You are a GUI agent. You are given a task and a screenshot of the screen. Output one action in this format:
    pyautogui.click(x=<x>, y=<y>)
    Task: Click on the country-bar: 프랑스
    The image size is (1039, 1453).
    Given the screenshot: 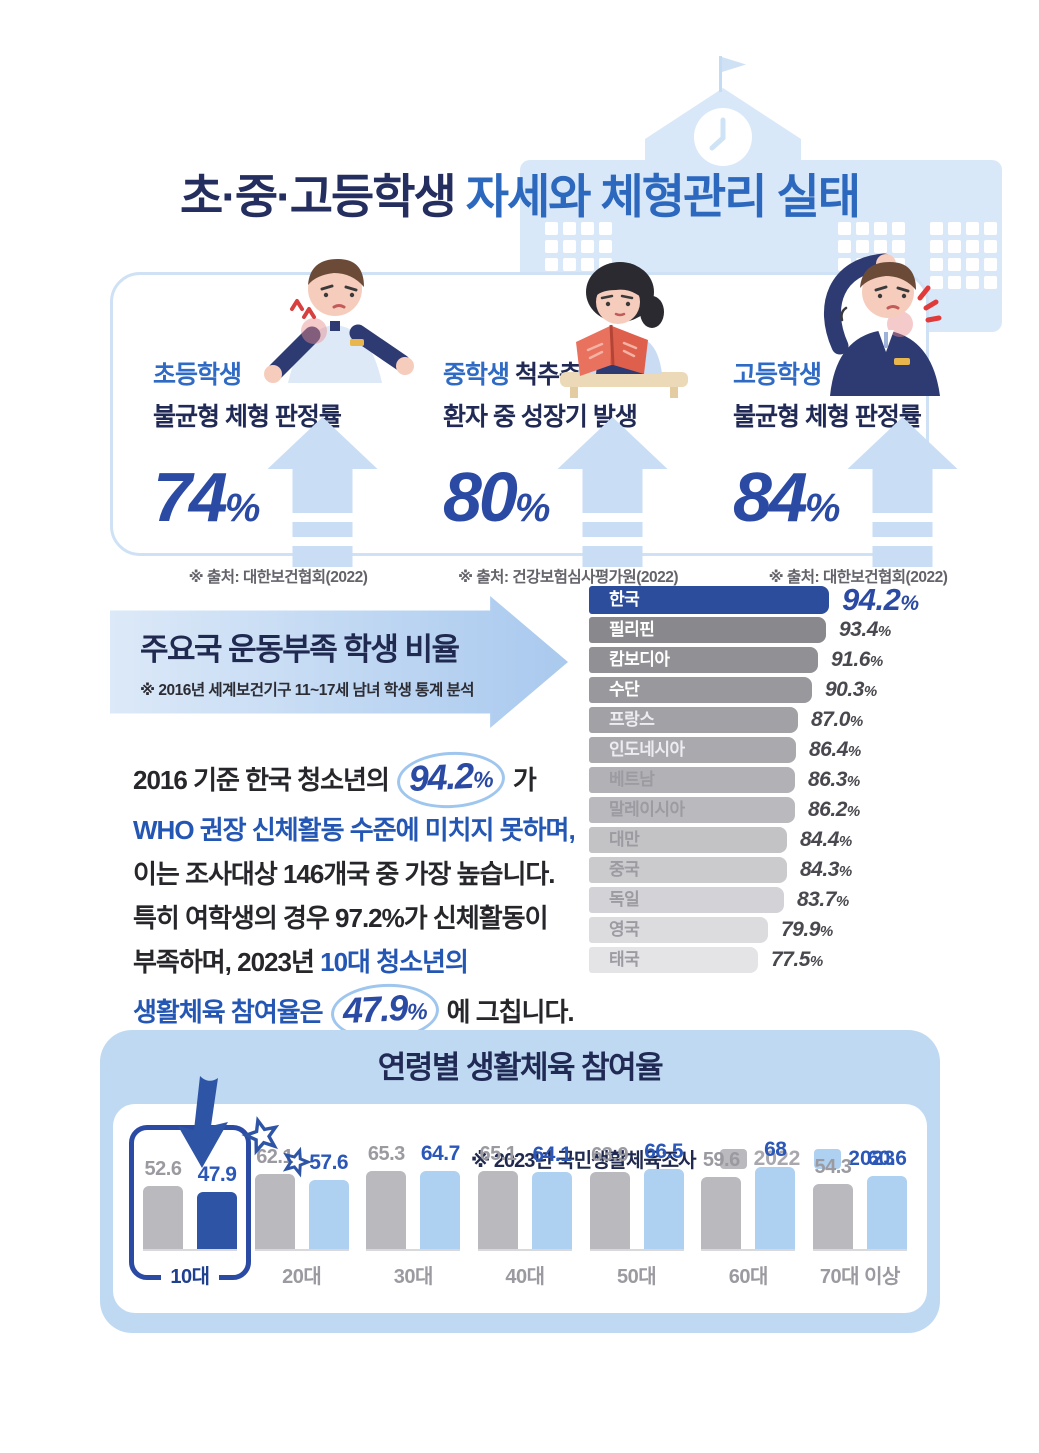 What is the action you would take?
    pyautogui.click(x=693, y=720)
    